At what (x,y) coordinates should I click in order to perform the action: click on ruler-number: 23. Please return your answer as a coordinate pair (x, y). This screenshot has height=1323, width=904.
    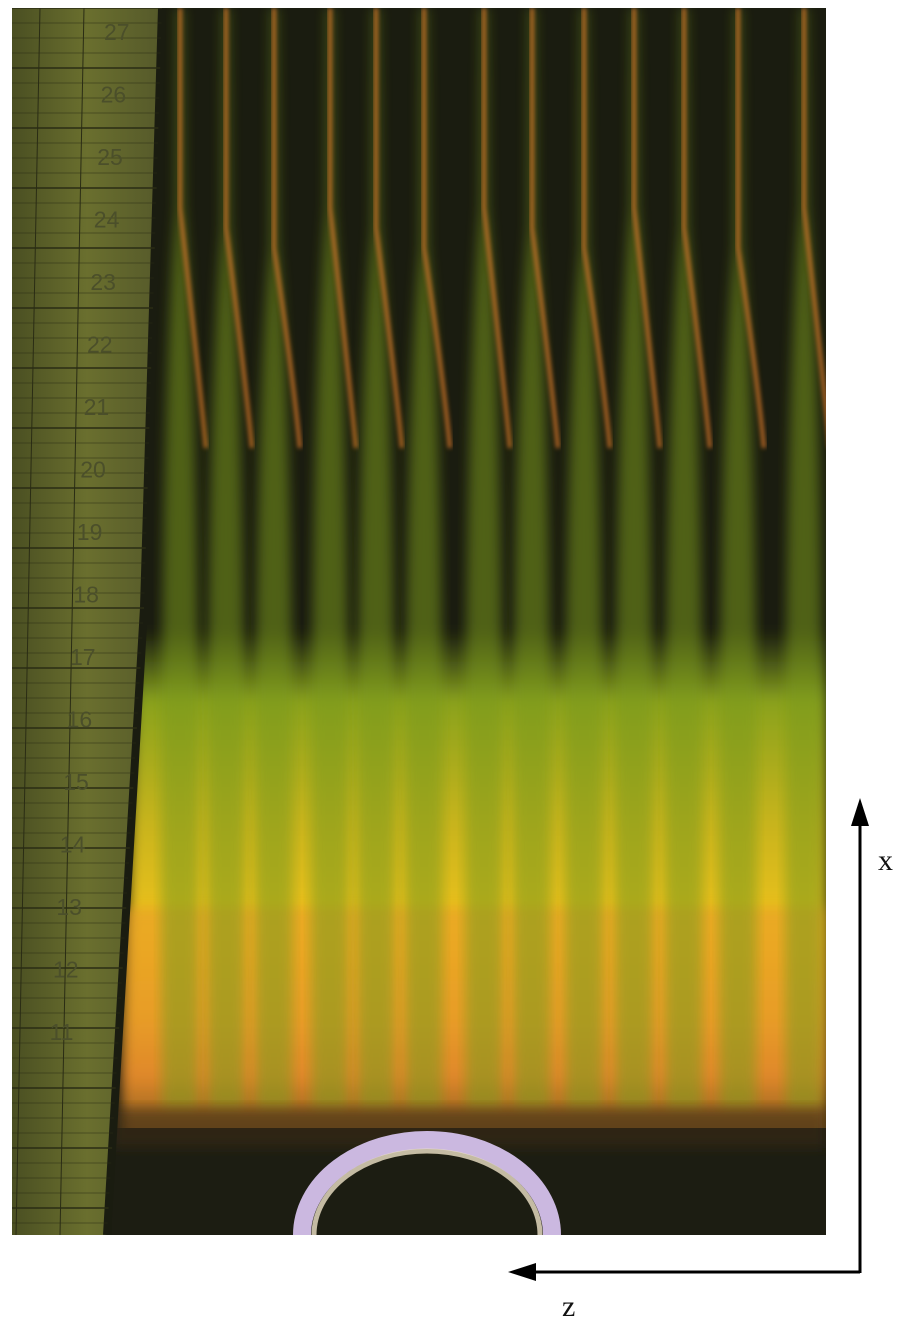
    Looking at the image, I should click on (103, 282).